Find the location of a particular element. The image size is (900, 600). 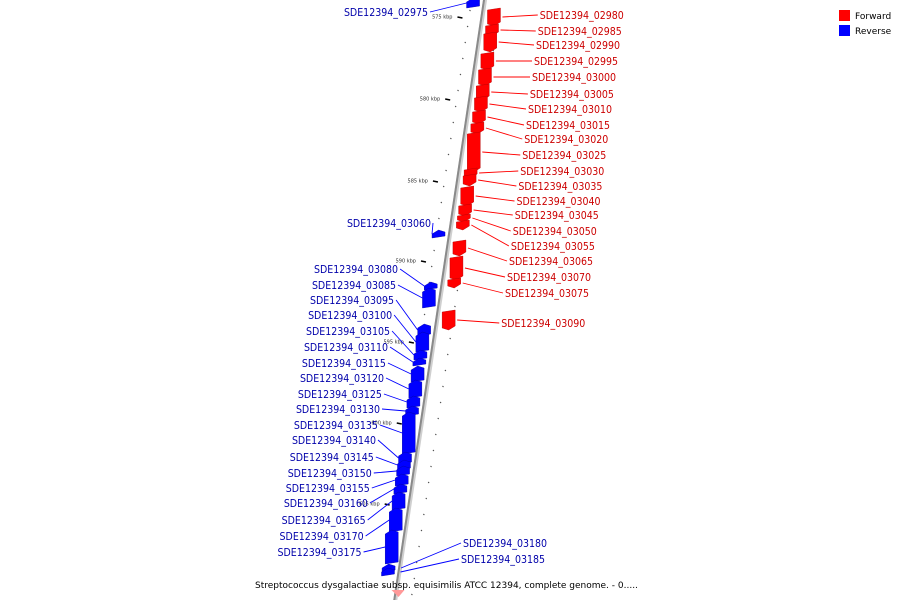

tick-label: 605 kbp is located at coordinates (369, 505).